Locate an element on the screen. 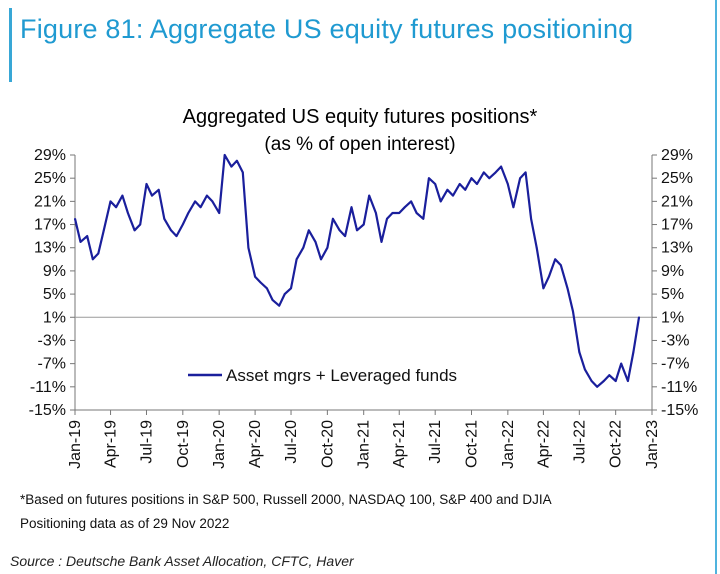  x-tick-label: Jan-21 is located at coordinates (364, 444).